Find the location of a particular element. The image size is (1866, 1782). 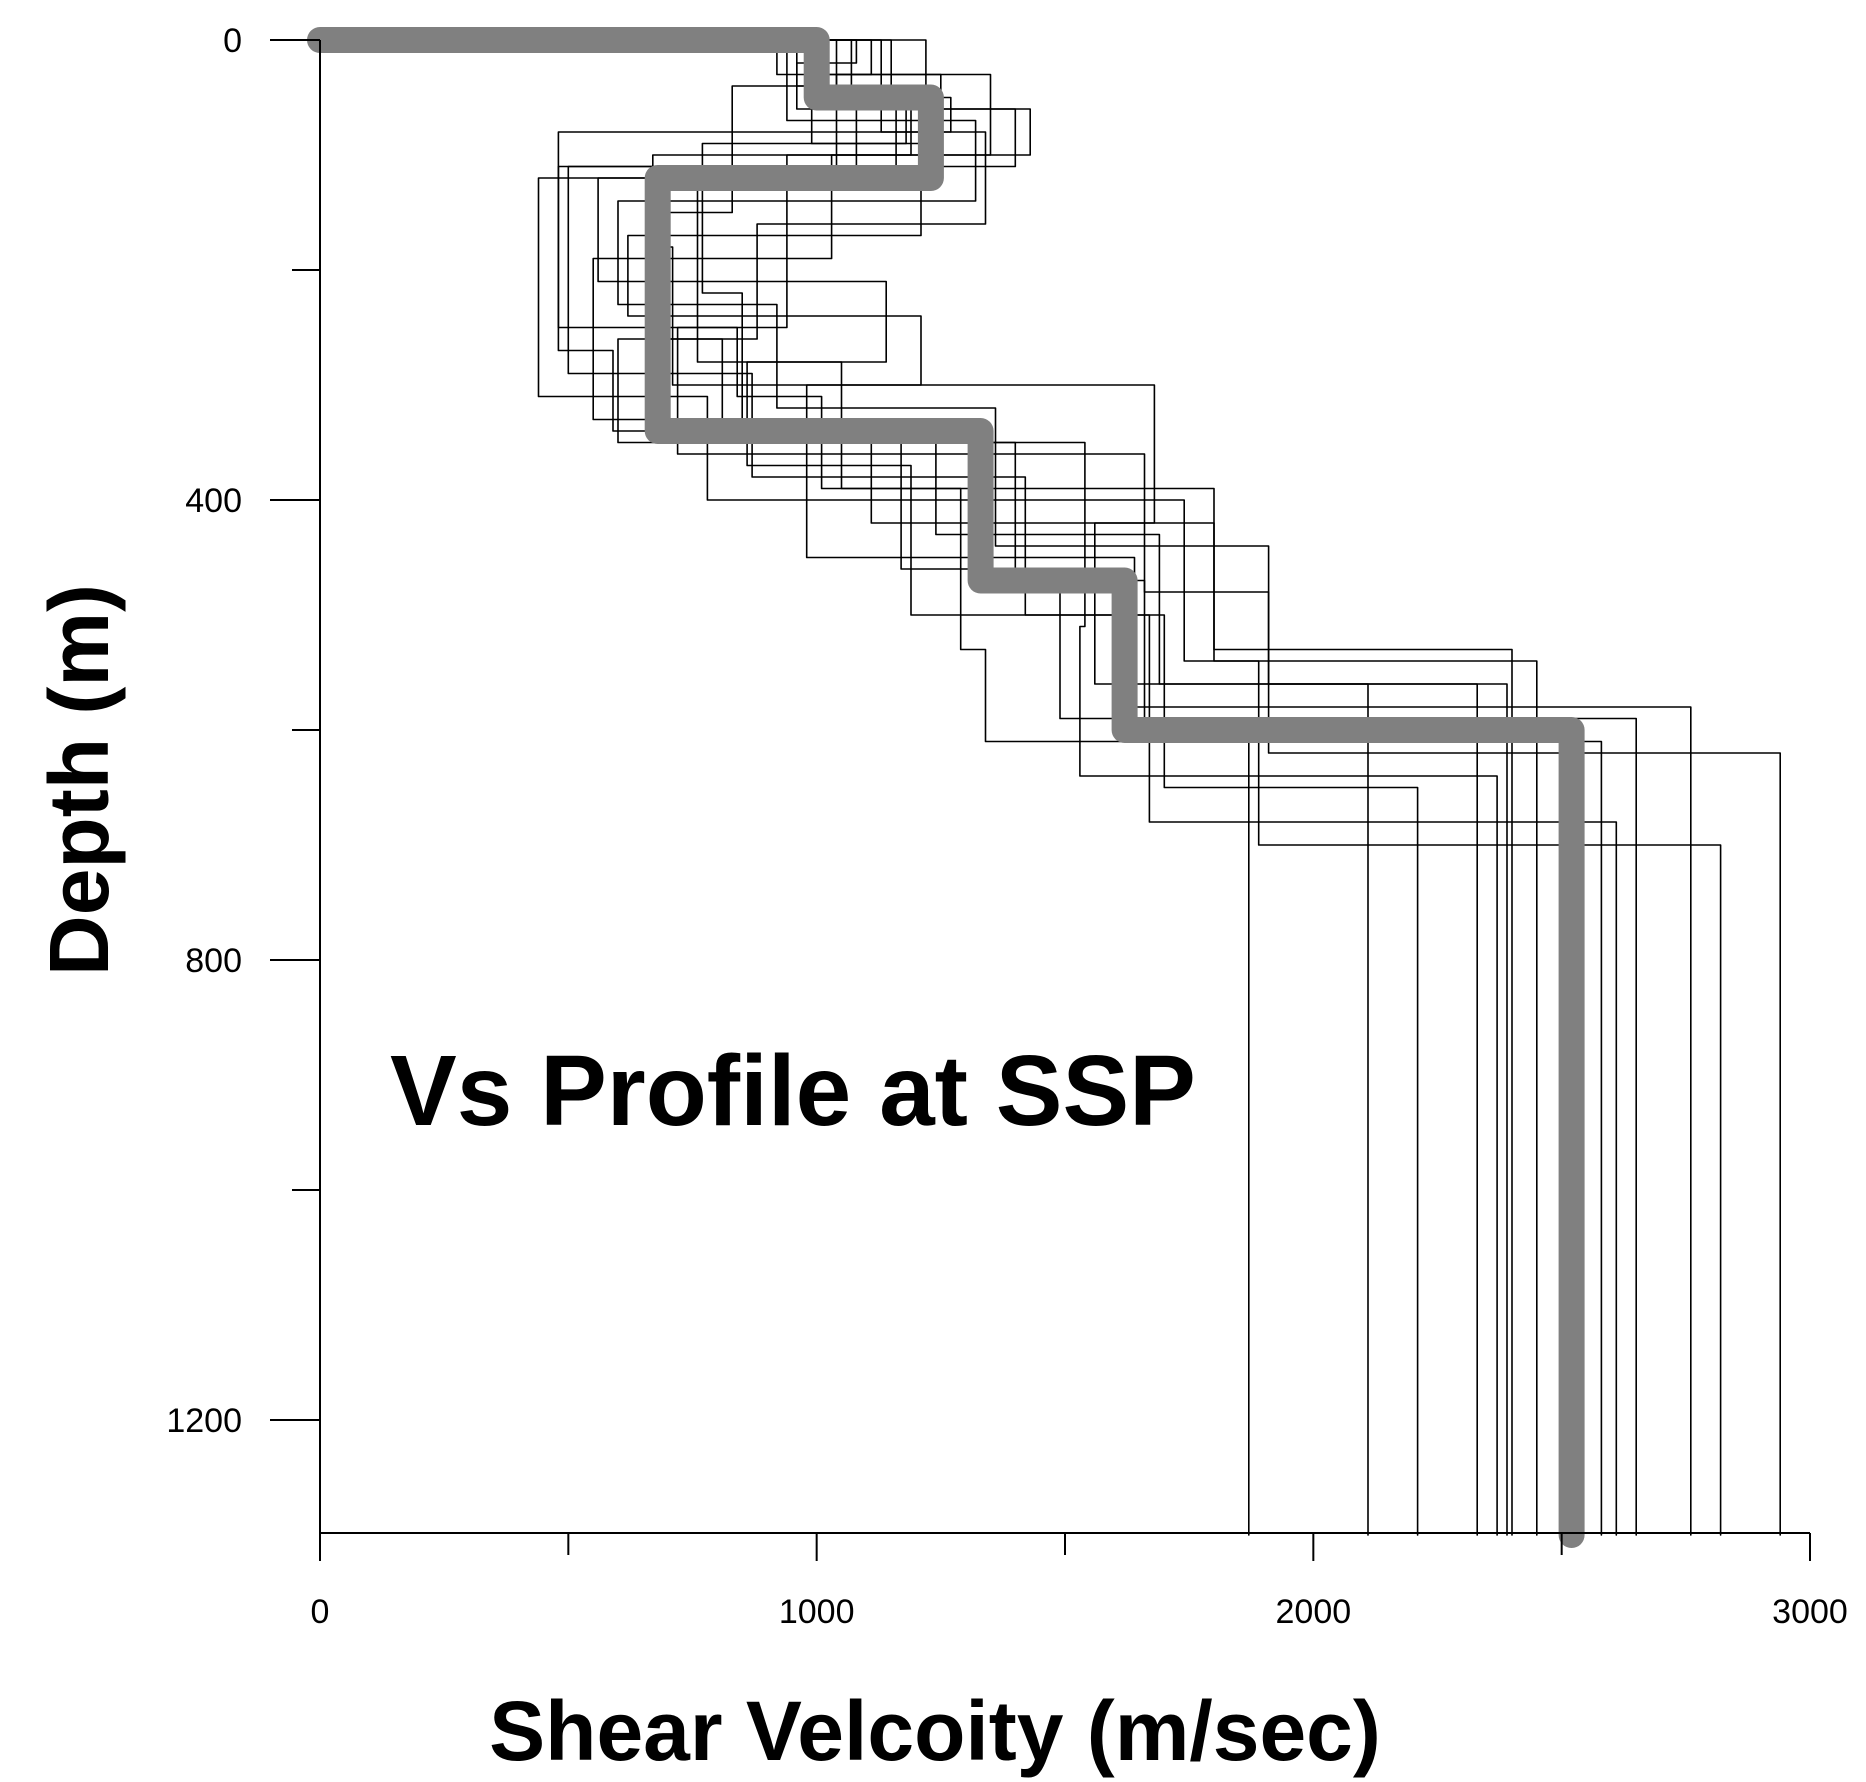

y-tick-label: 0 is located at coordinates (232, 41).